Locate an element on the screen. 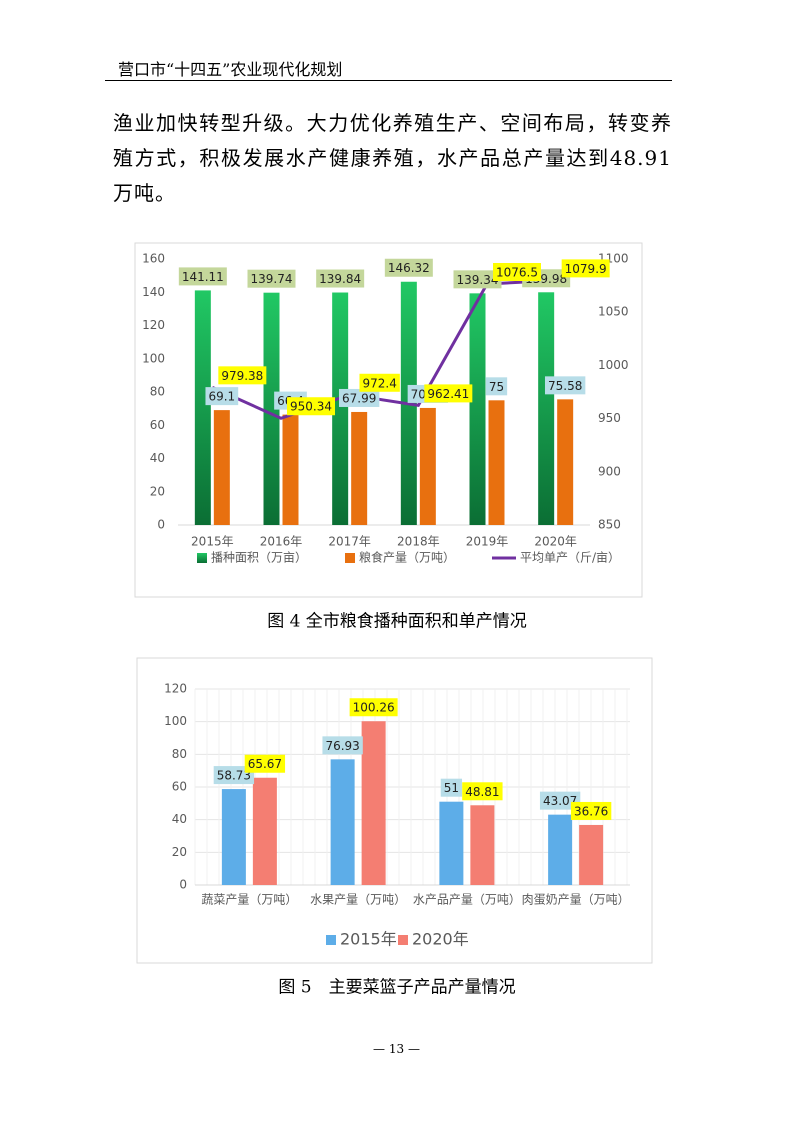 The height and width of the screenshot is (1122, 793). data-label: 139.84 is located at coordinates (340, 279).